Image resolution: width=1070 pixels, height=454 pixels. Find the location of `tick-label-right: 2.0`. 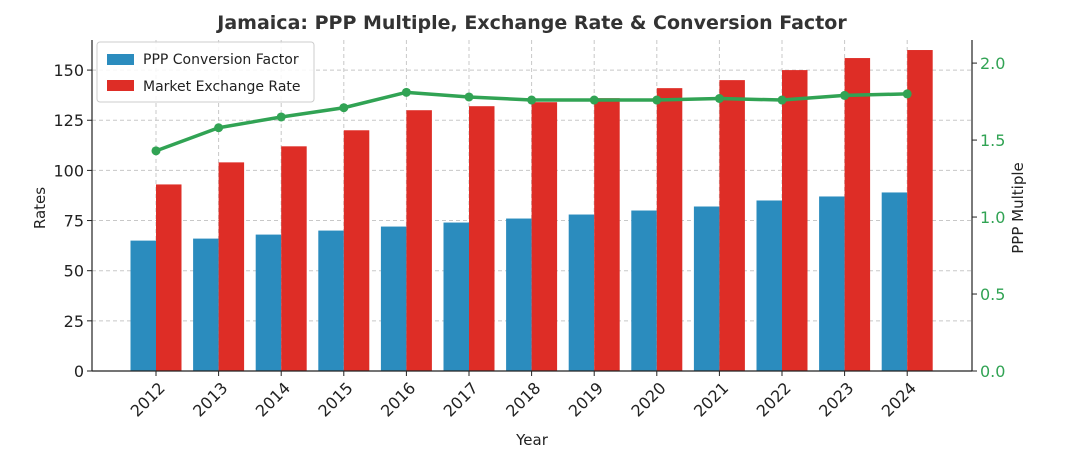

tick-label-right: 2.0 is located at coordinates (992, 63).